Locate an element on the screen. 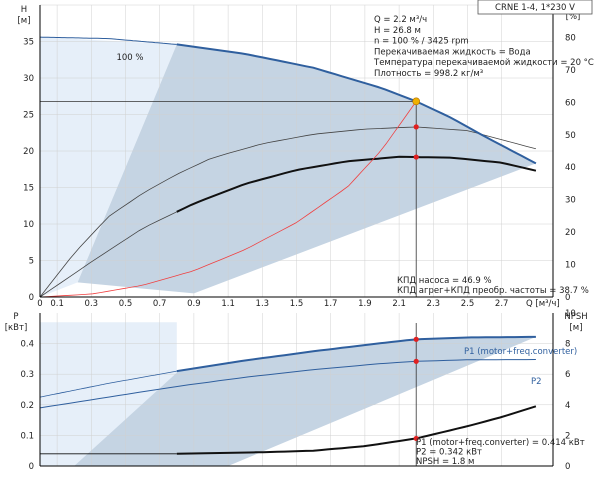 Image resolution: width=600 pixels, height=478 pixels. p-tick-label: 0.2 is located at coordinates (27, 406).